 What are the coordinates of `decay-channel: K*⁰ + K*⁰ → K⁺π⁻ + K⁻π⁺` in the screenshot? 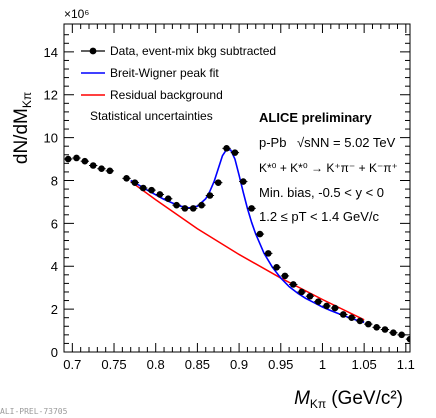 It's located at (328, 168).